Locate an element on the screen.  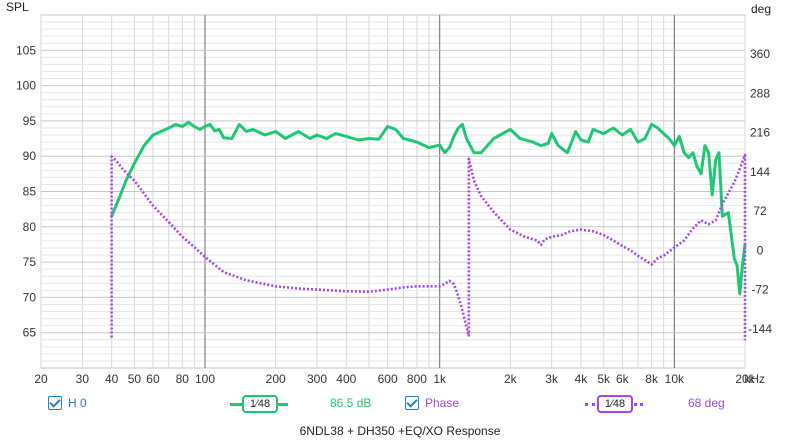
x-tick-label: 400 is located at coordinates (346, 379).